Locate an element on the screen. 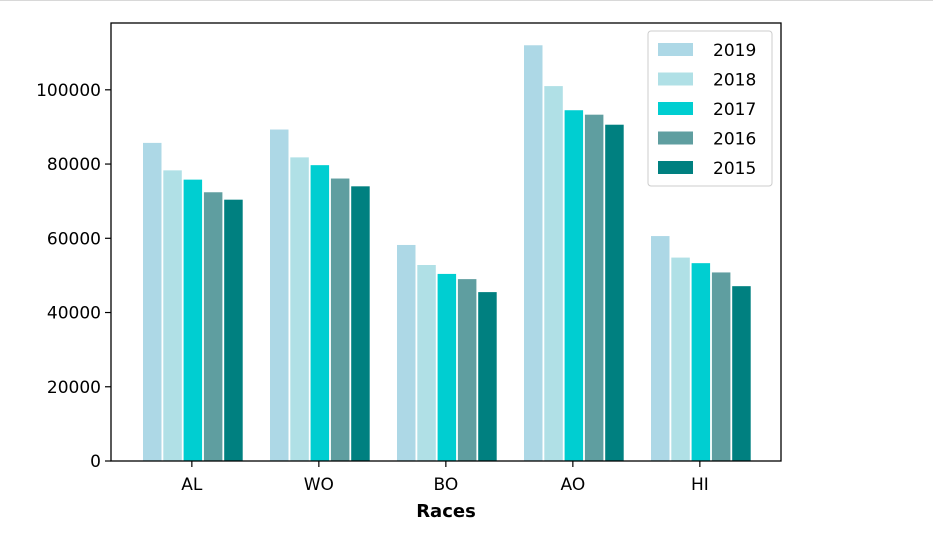  x-tick-label-ao: AO is located at coordinates (572, 485).